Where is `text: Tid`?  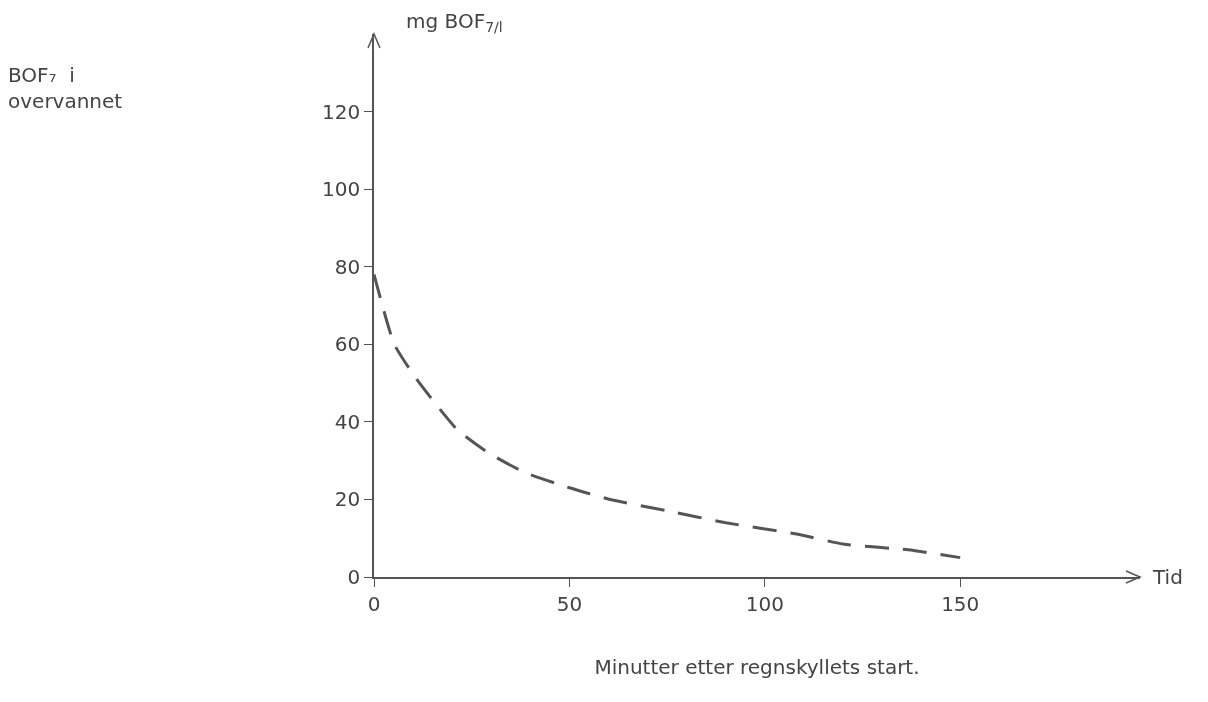
text: Tid is located at coordinates (1167, 577).